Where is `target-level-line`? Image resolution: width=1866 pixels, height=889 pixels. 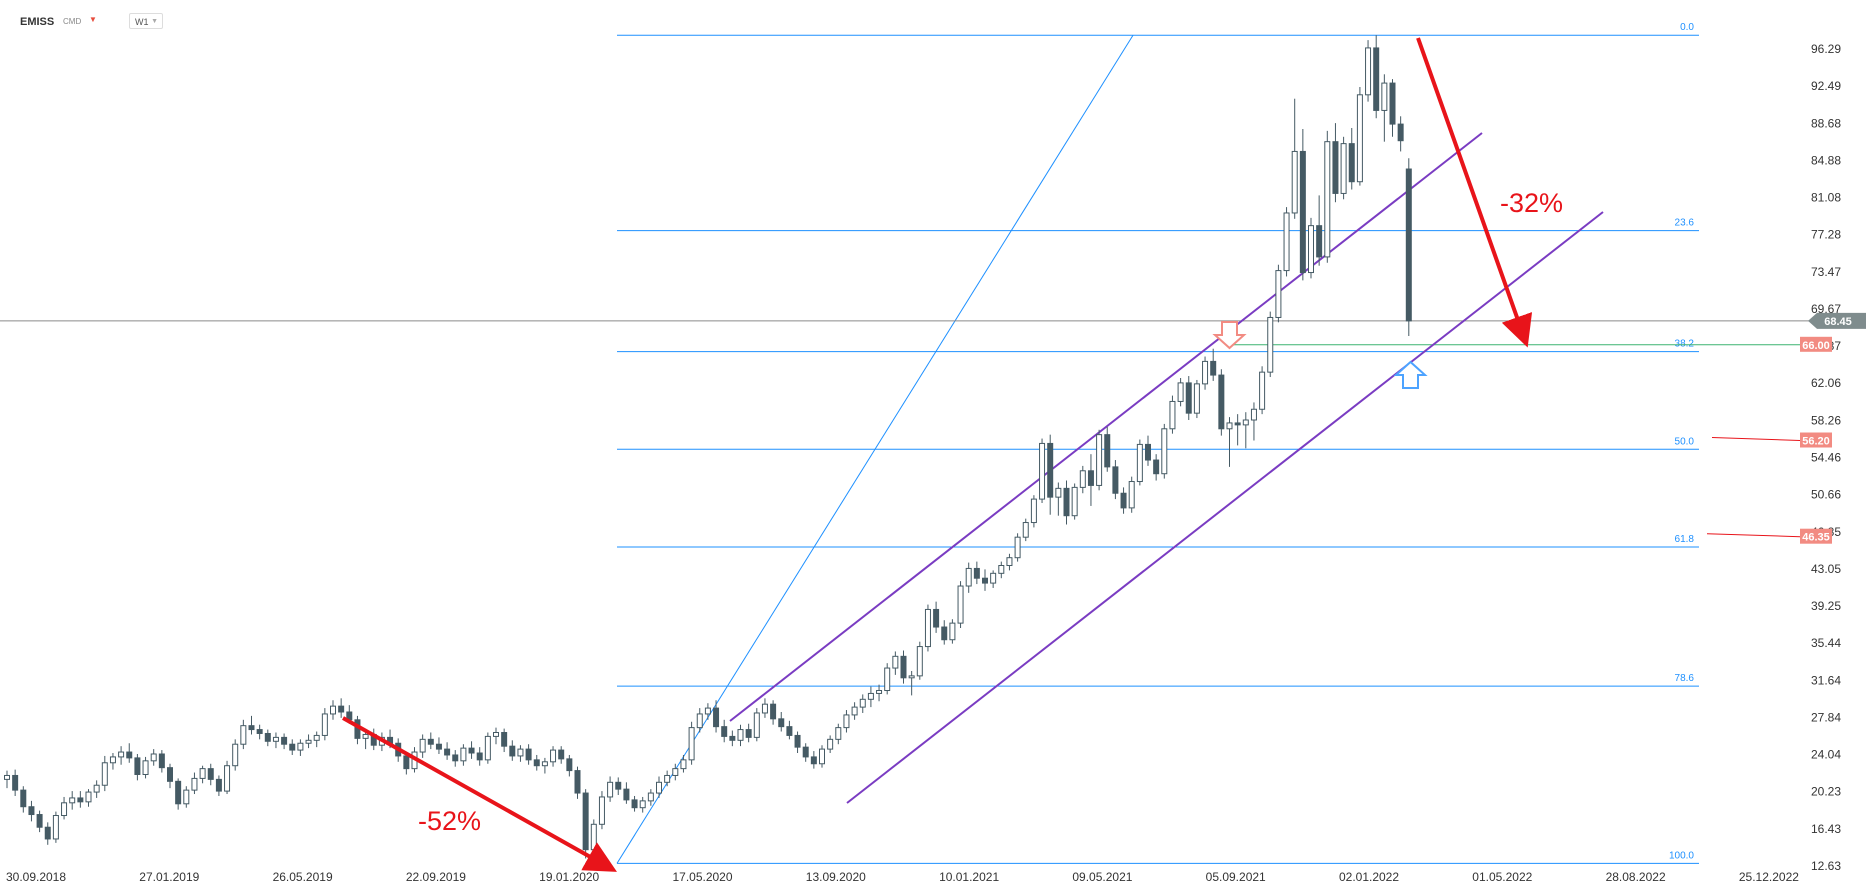
target-level-line is located at coordinates (1753, 535).